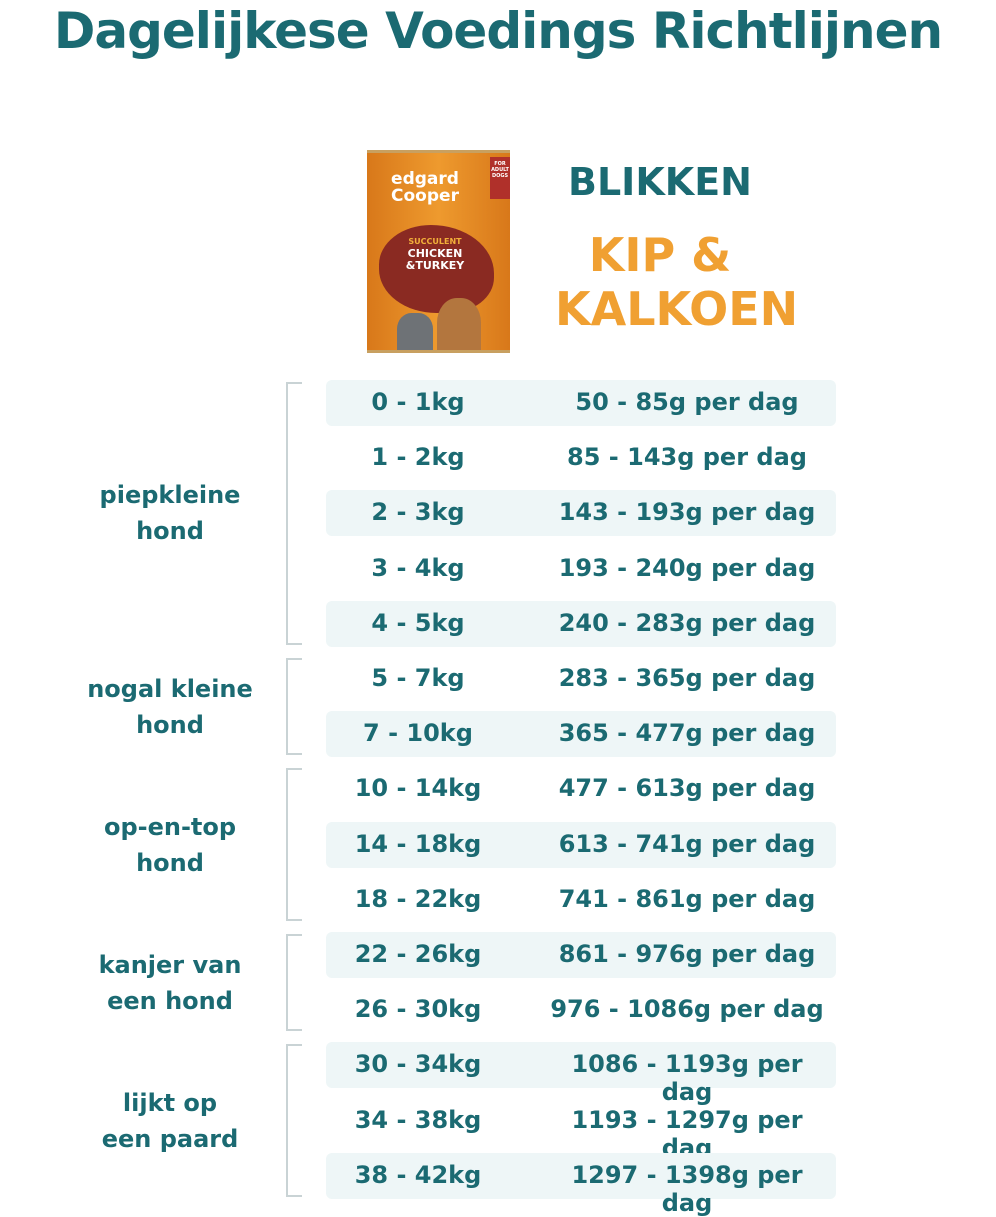  I want to click on group-label: kanjer van een hond, so click(170, 983).